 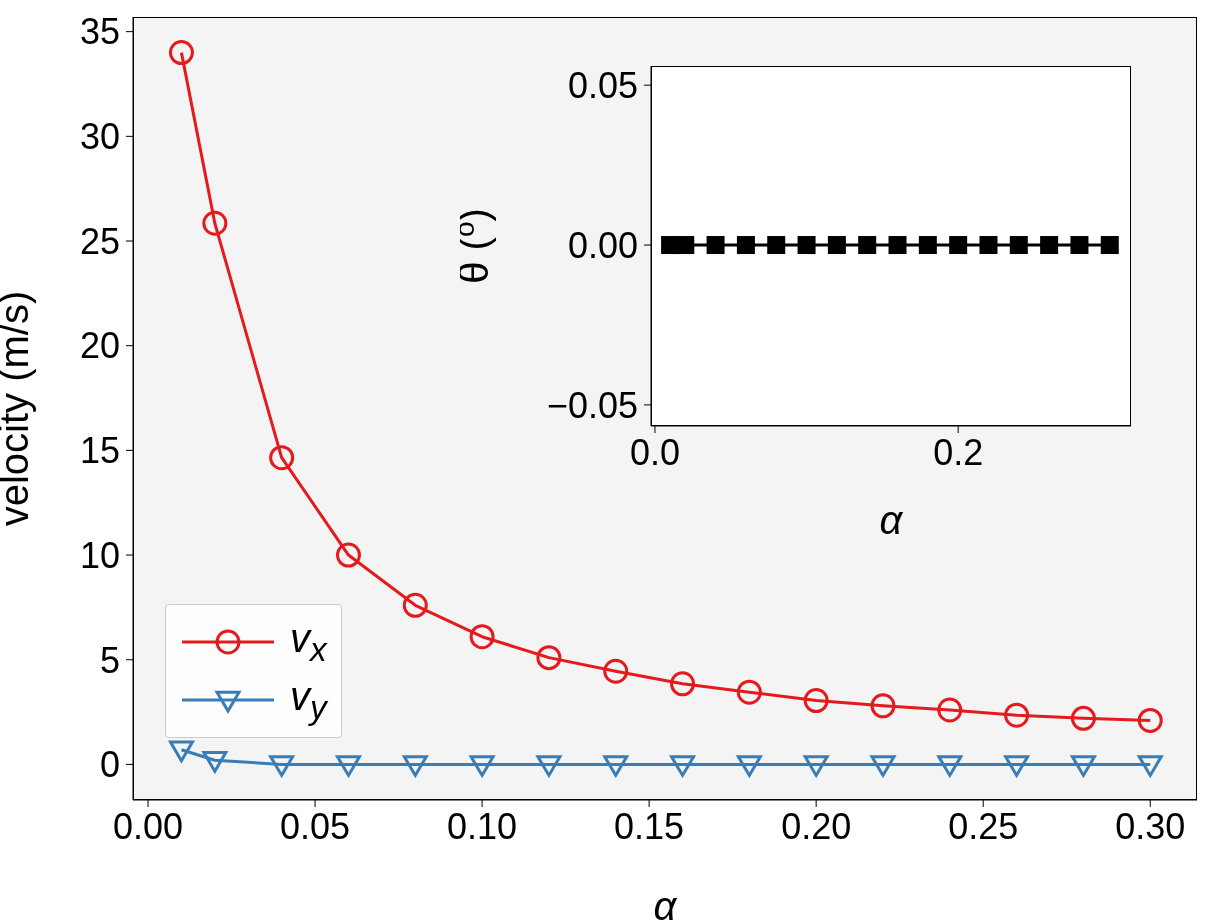 What do you see at coordinates (308, 642) in the screenshot?
I see `legend-label: v$_{x}$` at bounding box center [308, 642].